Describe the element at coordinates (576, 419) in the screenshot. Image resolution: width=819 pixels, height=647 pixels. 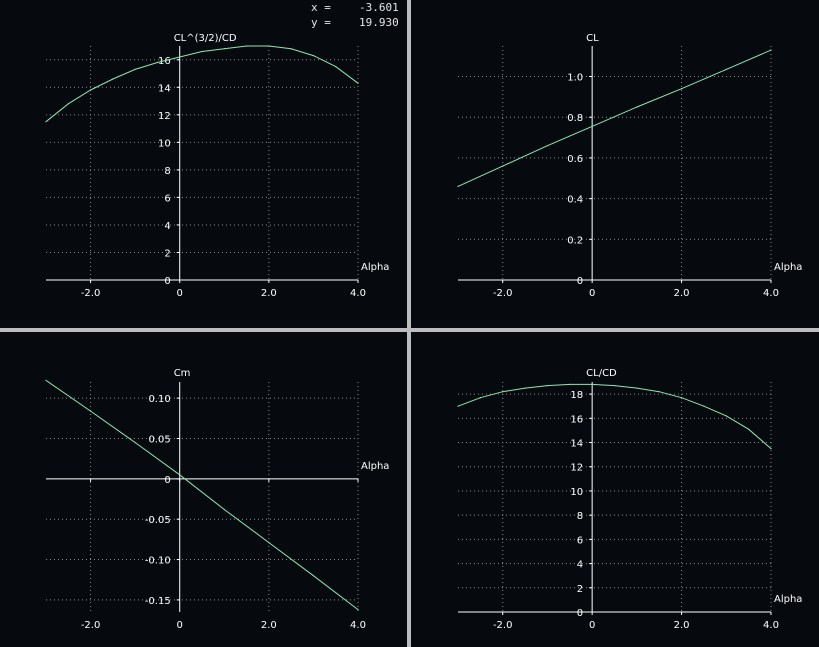
I see `y-tick-label: 16` at that location.